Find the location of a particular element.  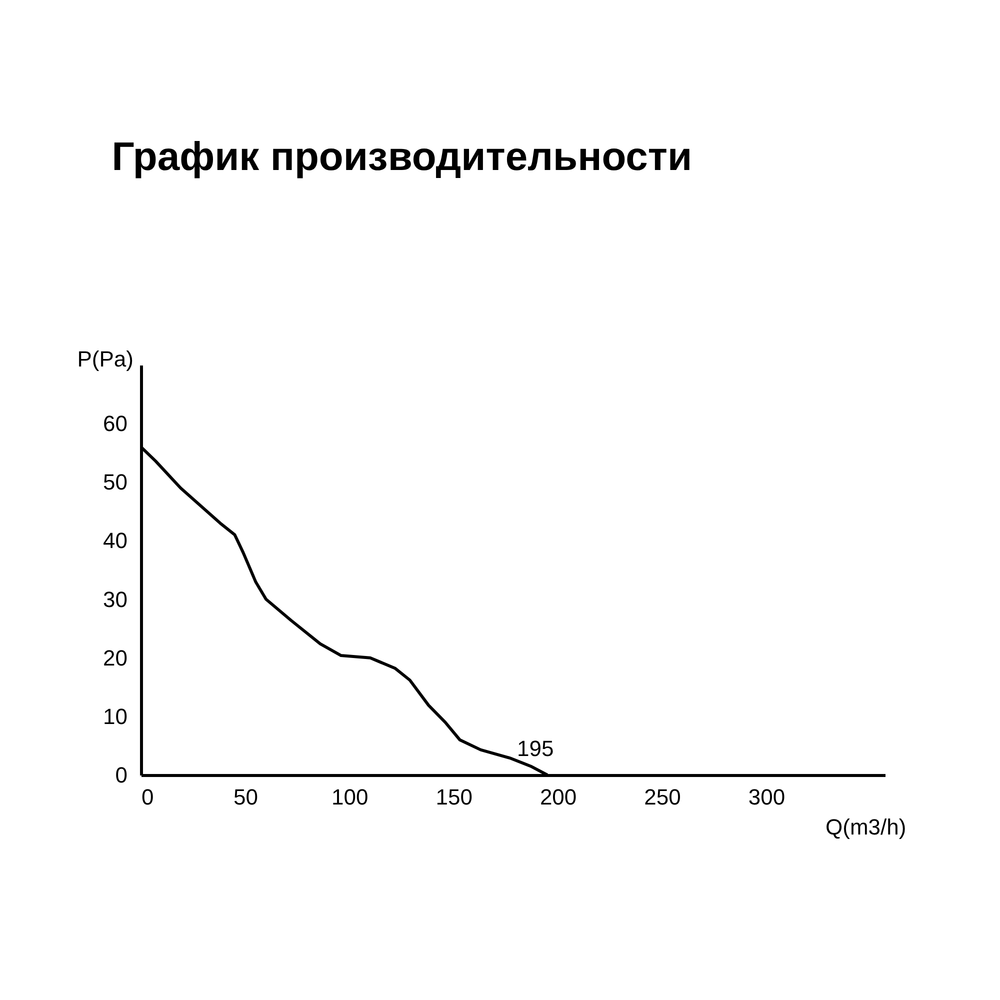

x-tick-label: 50 is located at coordinates (245, 797).